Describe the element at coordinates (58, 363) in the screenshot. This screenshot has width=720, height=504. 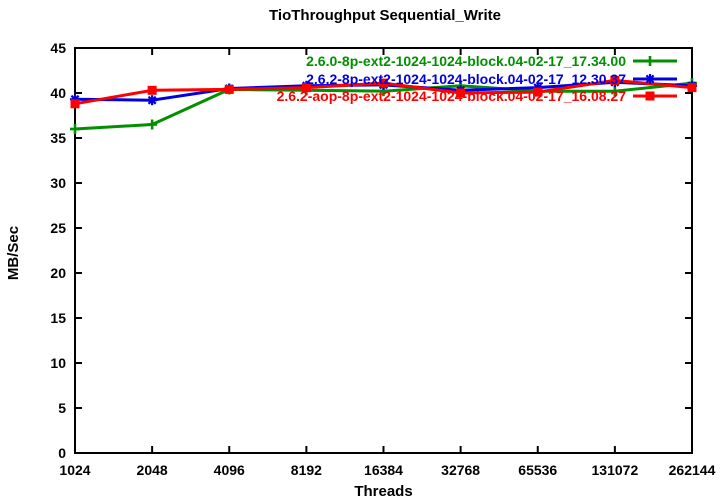
I see `y-tick-label: 10` at that location.